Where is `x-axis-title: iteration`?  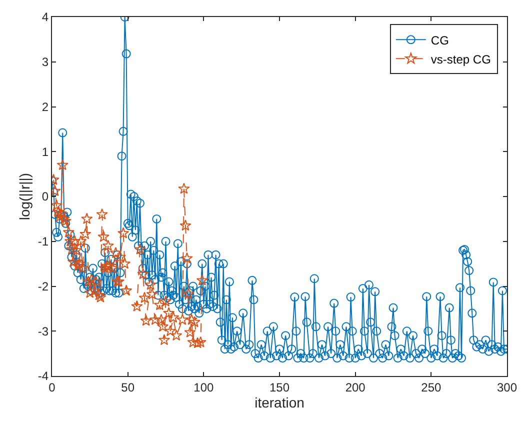 x-axis-title: iteration is located at coordinates (279, 402).